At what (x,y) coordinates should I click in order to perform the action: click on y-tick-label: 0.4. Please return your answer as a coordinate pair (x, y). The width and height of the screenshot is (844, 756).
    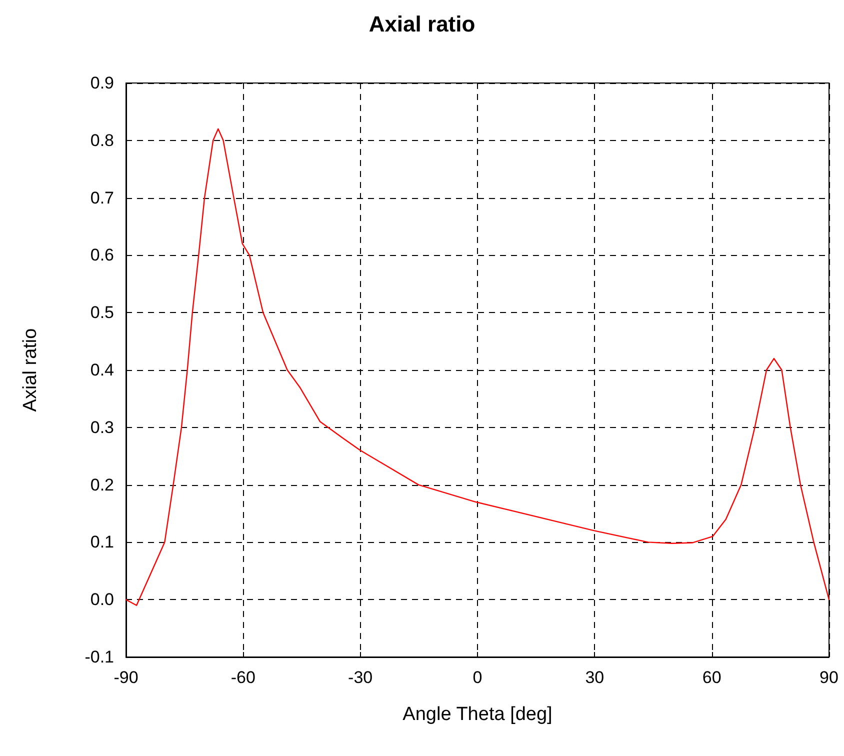
    Looking at the image, I should click on (102, 370).